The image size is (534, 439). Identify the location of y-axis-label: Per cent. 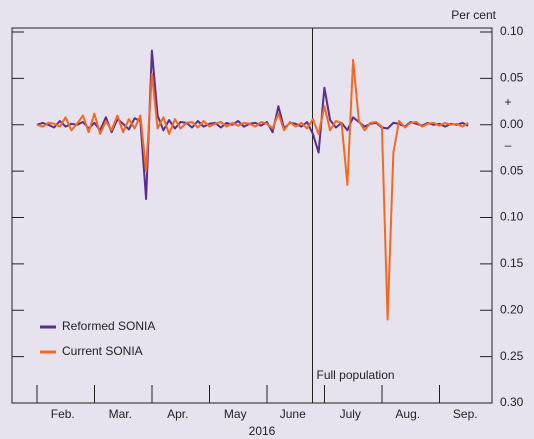
(473, 15).